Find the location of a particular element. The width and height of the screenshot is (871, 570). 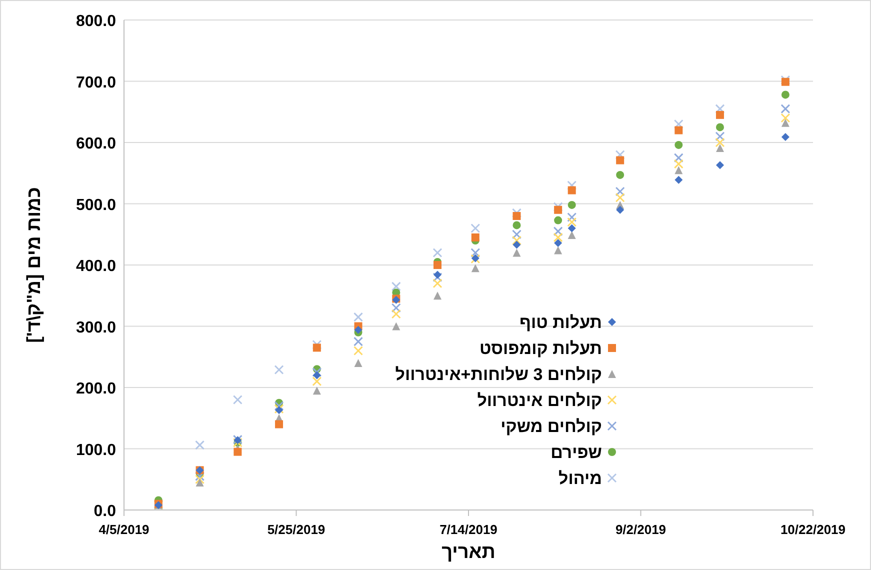

legend-label: תעלות קומפוסט is located at coordinates (540, 348).